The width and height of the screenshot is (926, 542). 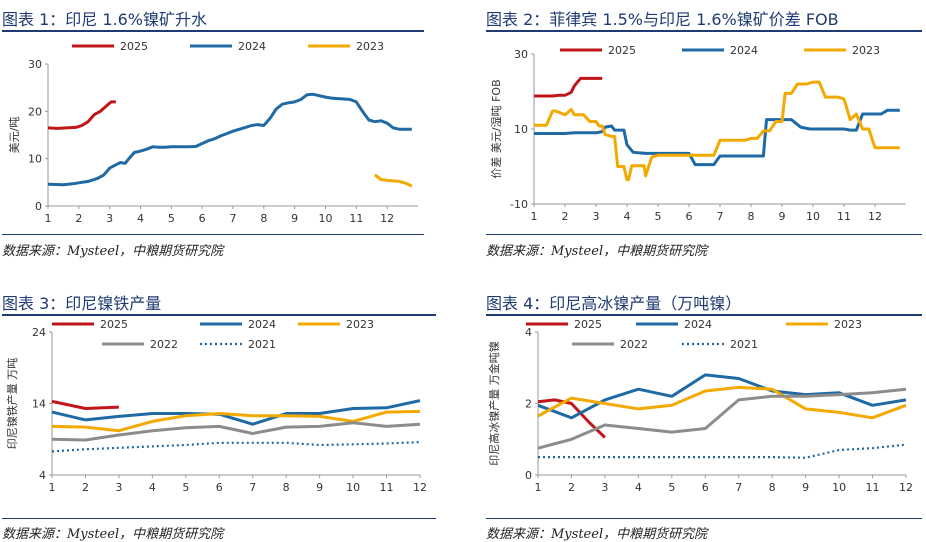 What do you see at coordinates (528, 332) in the screenshot?
I see `y-tick-label: 4` at bounding box center [528, 332].